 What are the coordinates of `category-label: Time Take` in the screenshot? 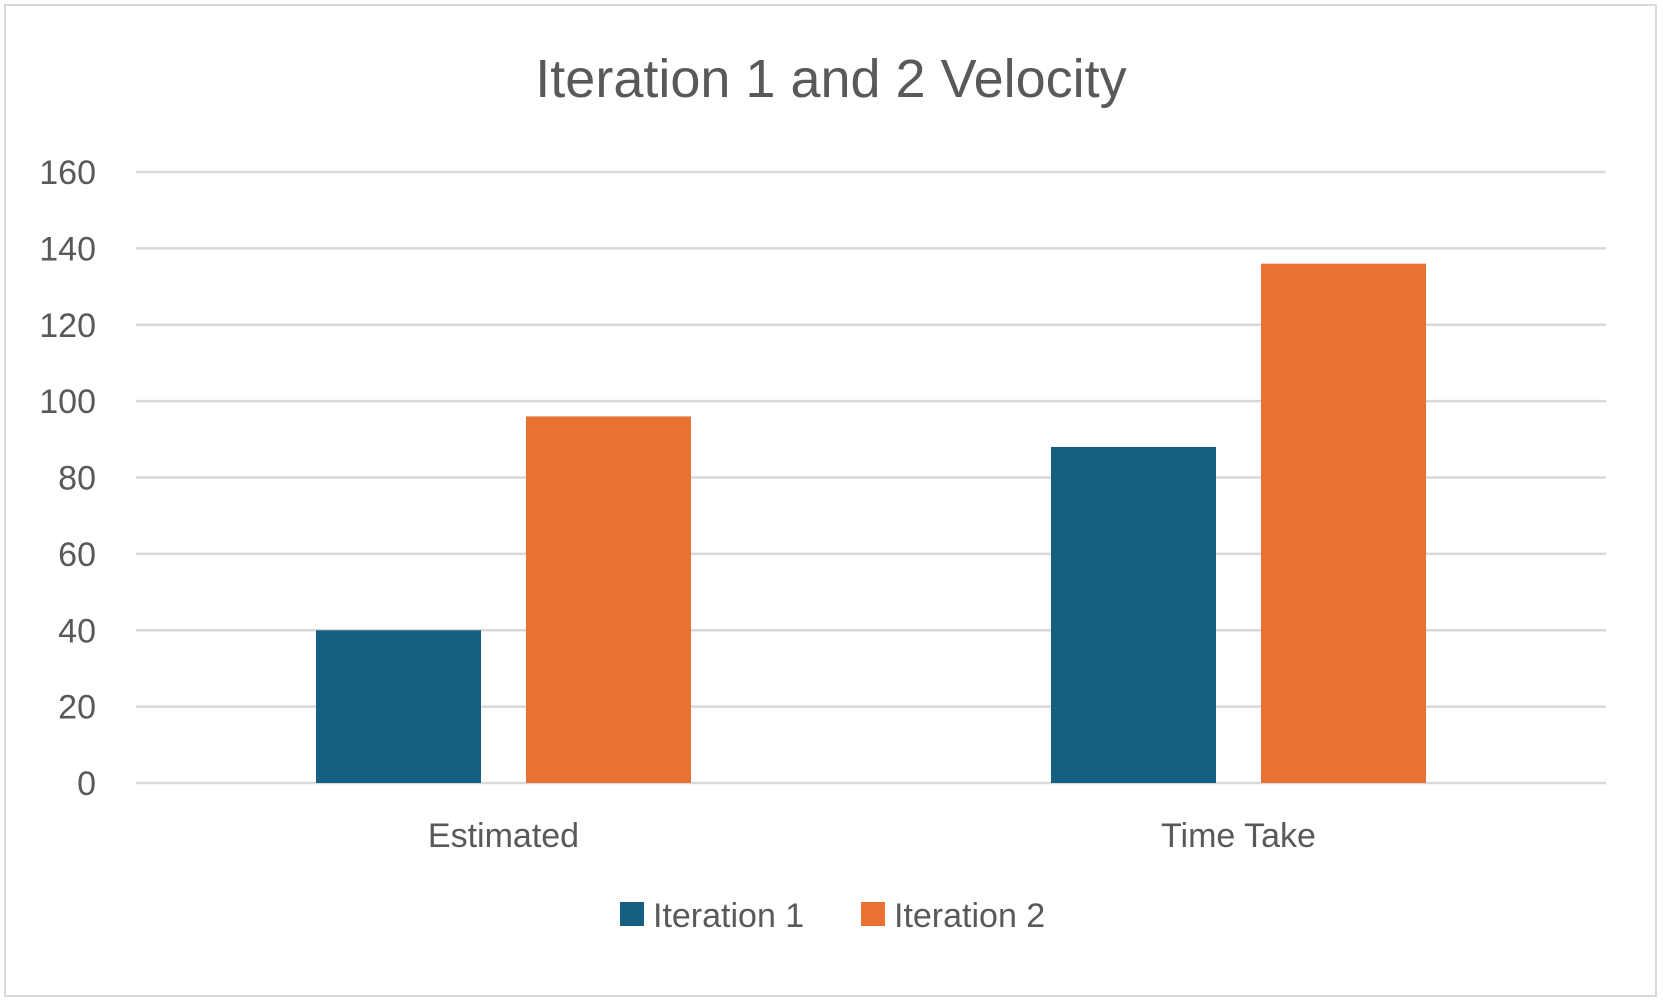 It's located at (1238, 836).